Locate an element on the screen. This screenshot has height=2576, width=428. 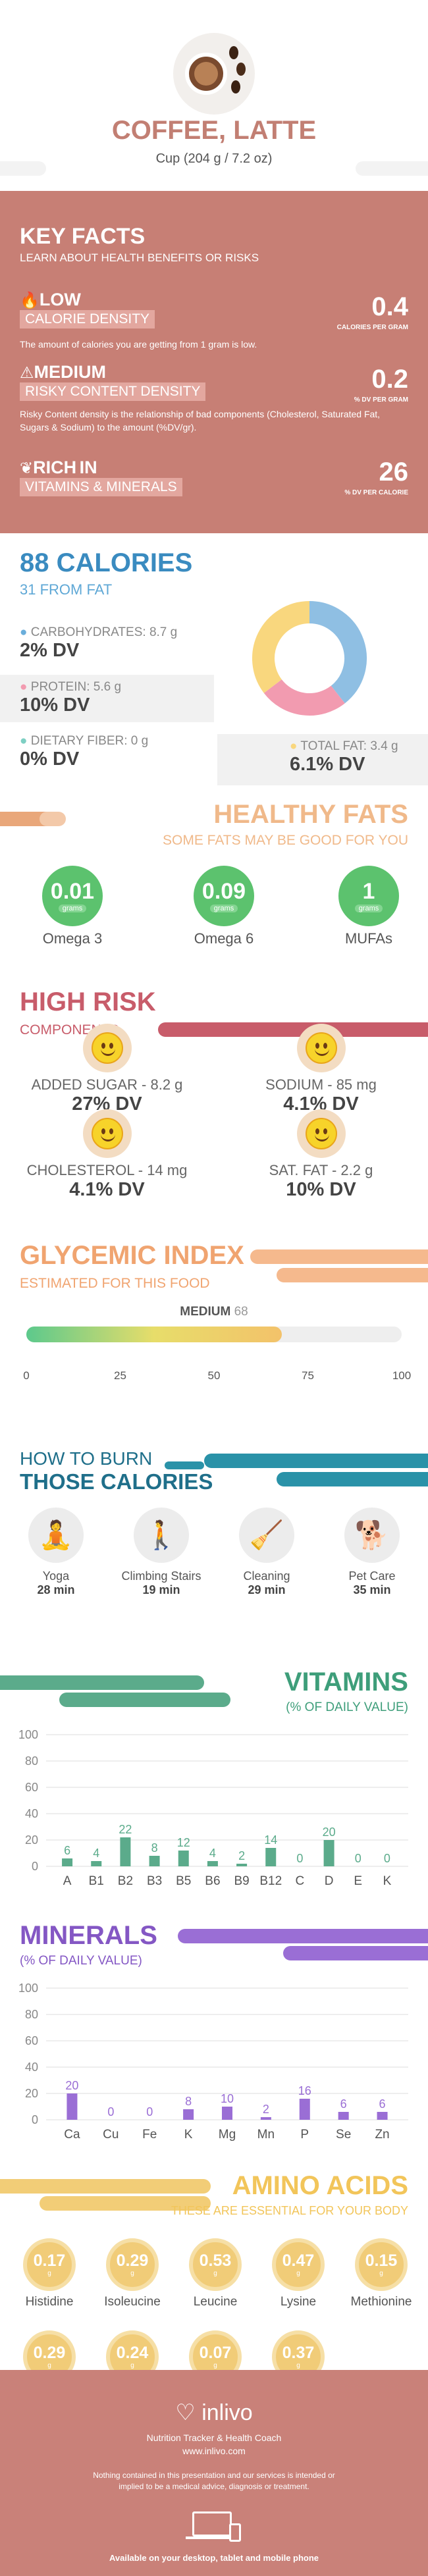
vitamins-label: VITAMINS & MINERALS is located at coordinates (101, 487).